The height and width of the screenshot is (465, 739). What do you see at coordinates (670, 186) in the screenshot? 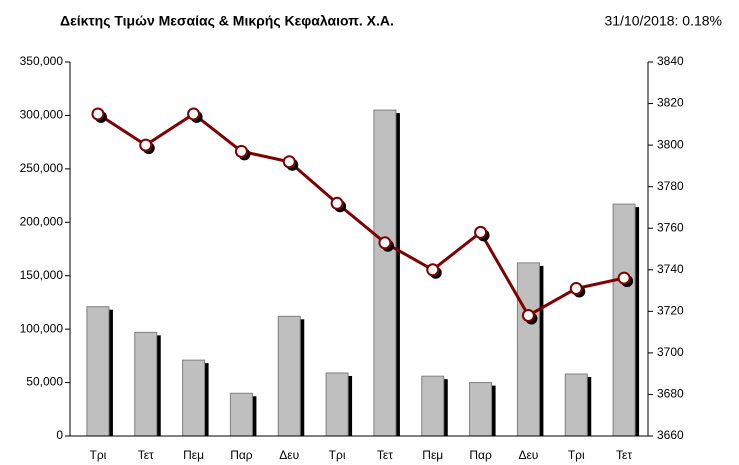
I see `y2-tick-label: 3780` at bounding box center [670, 186].